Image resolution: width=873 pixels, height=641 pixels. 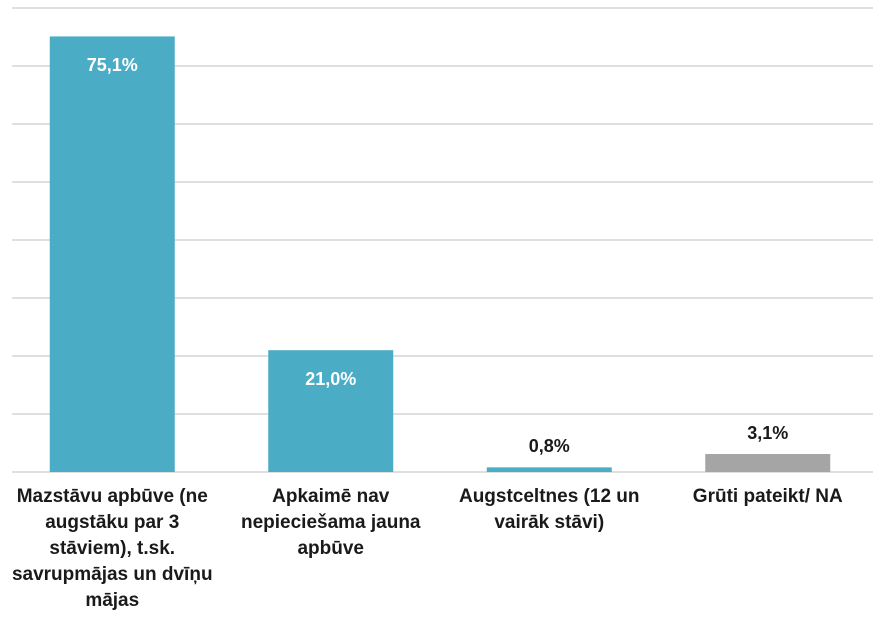 What do you see at coordinates (767, 496) in the screenshot?
I see `x-tick-label: Grūti pateikt/ NA` at bounding box center [767, 496].